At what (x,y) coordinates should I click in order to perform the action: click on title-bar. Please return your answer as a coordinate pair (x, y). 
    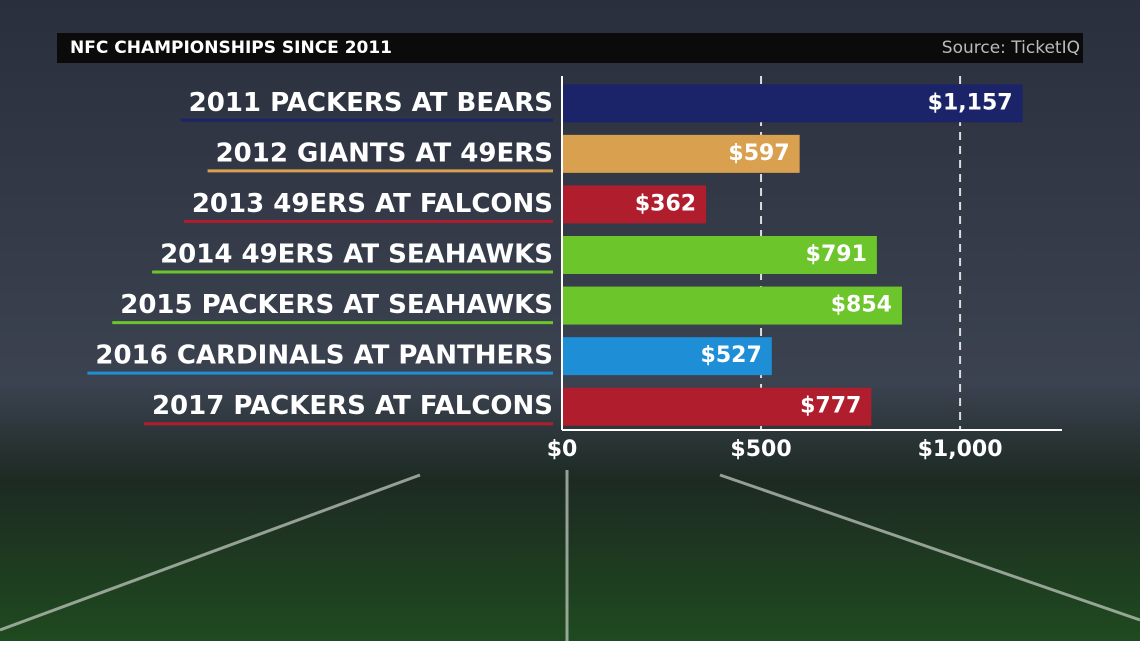
    Looking at the image, I should click on (570, 48).